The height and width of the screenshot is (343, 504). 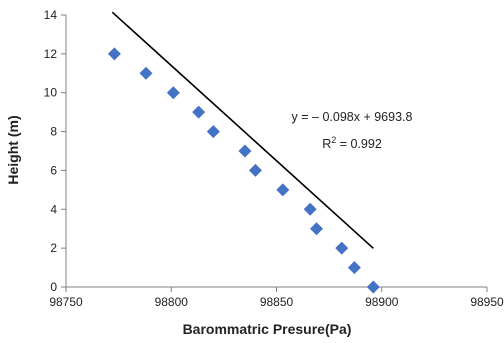 I want to click on trendline-equation: y = – 0.098x + 9693.8, so click(x=352, y=117).